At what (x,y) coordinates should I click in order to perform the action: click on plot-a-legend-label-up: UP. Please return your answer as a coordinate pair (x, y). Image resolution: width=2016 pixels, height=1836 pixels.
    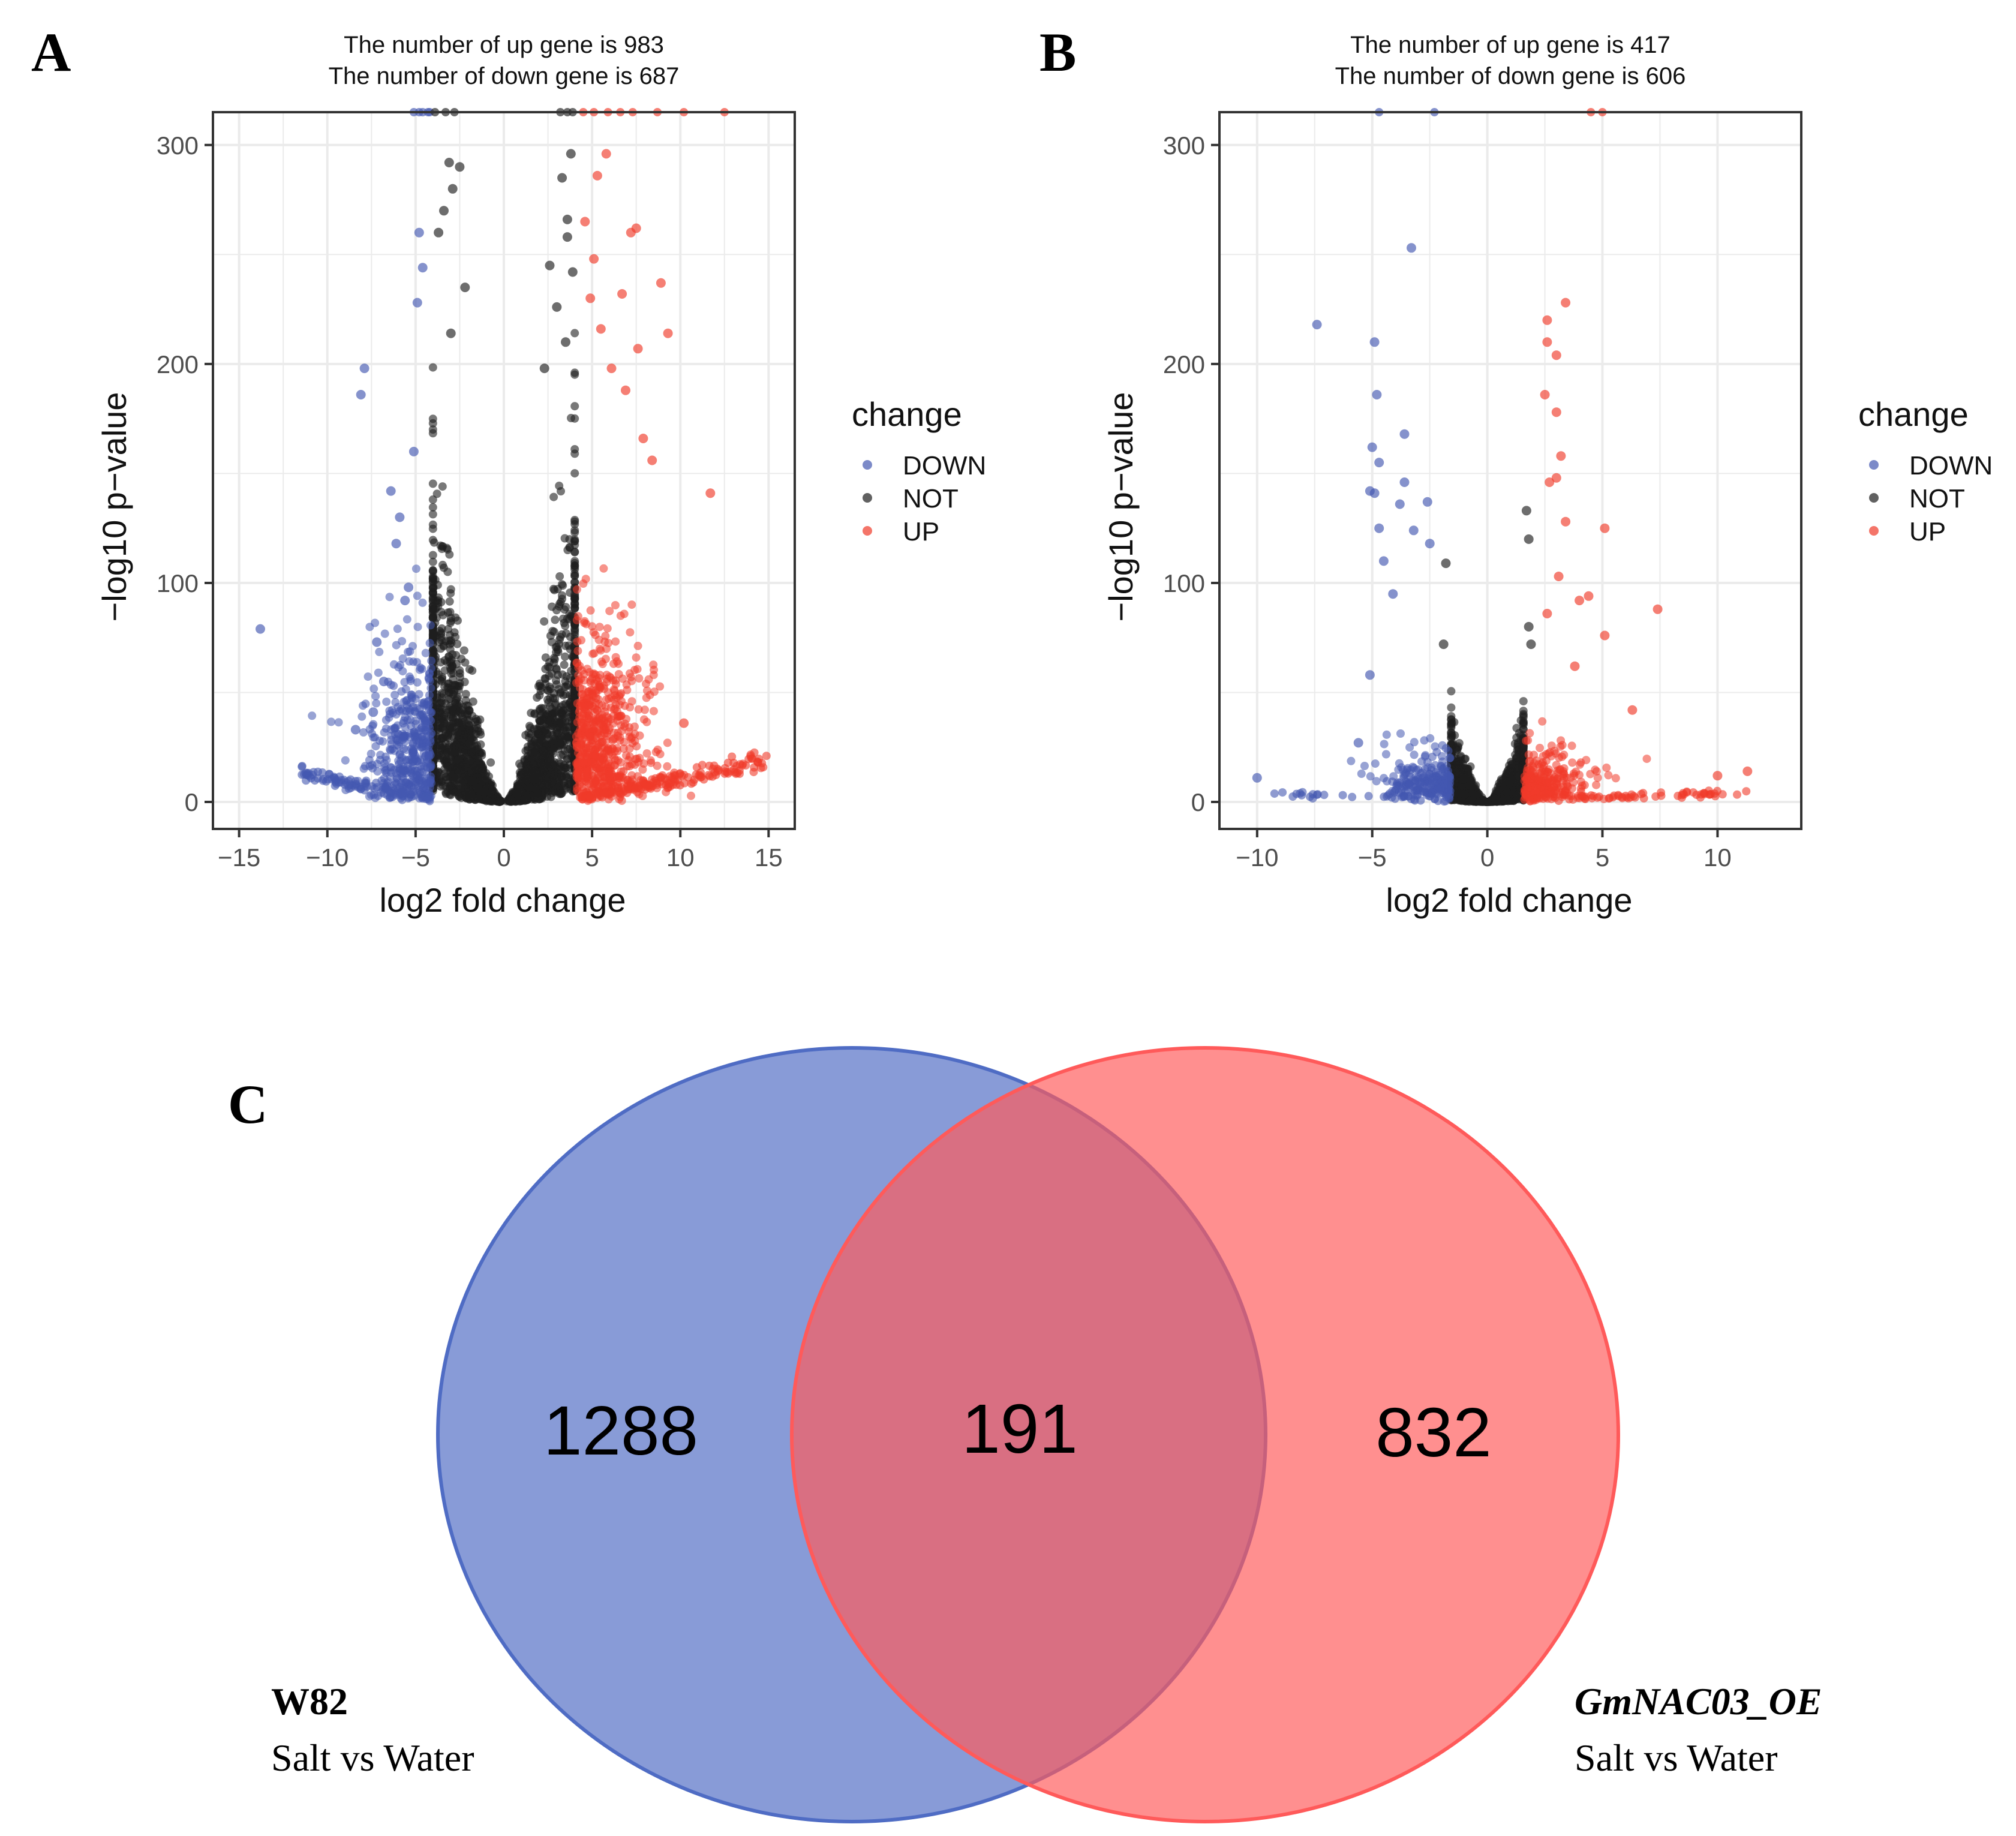
    Looking at the image, I should click on (921, 531).